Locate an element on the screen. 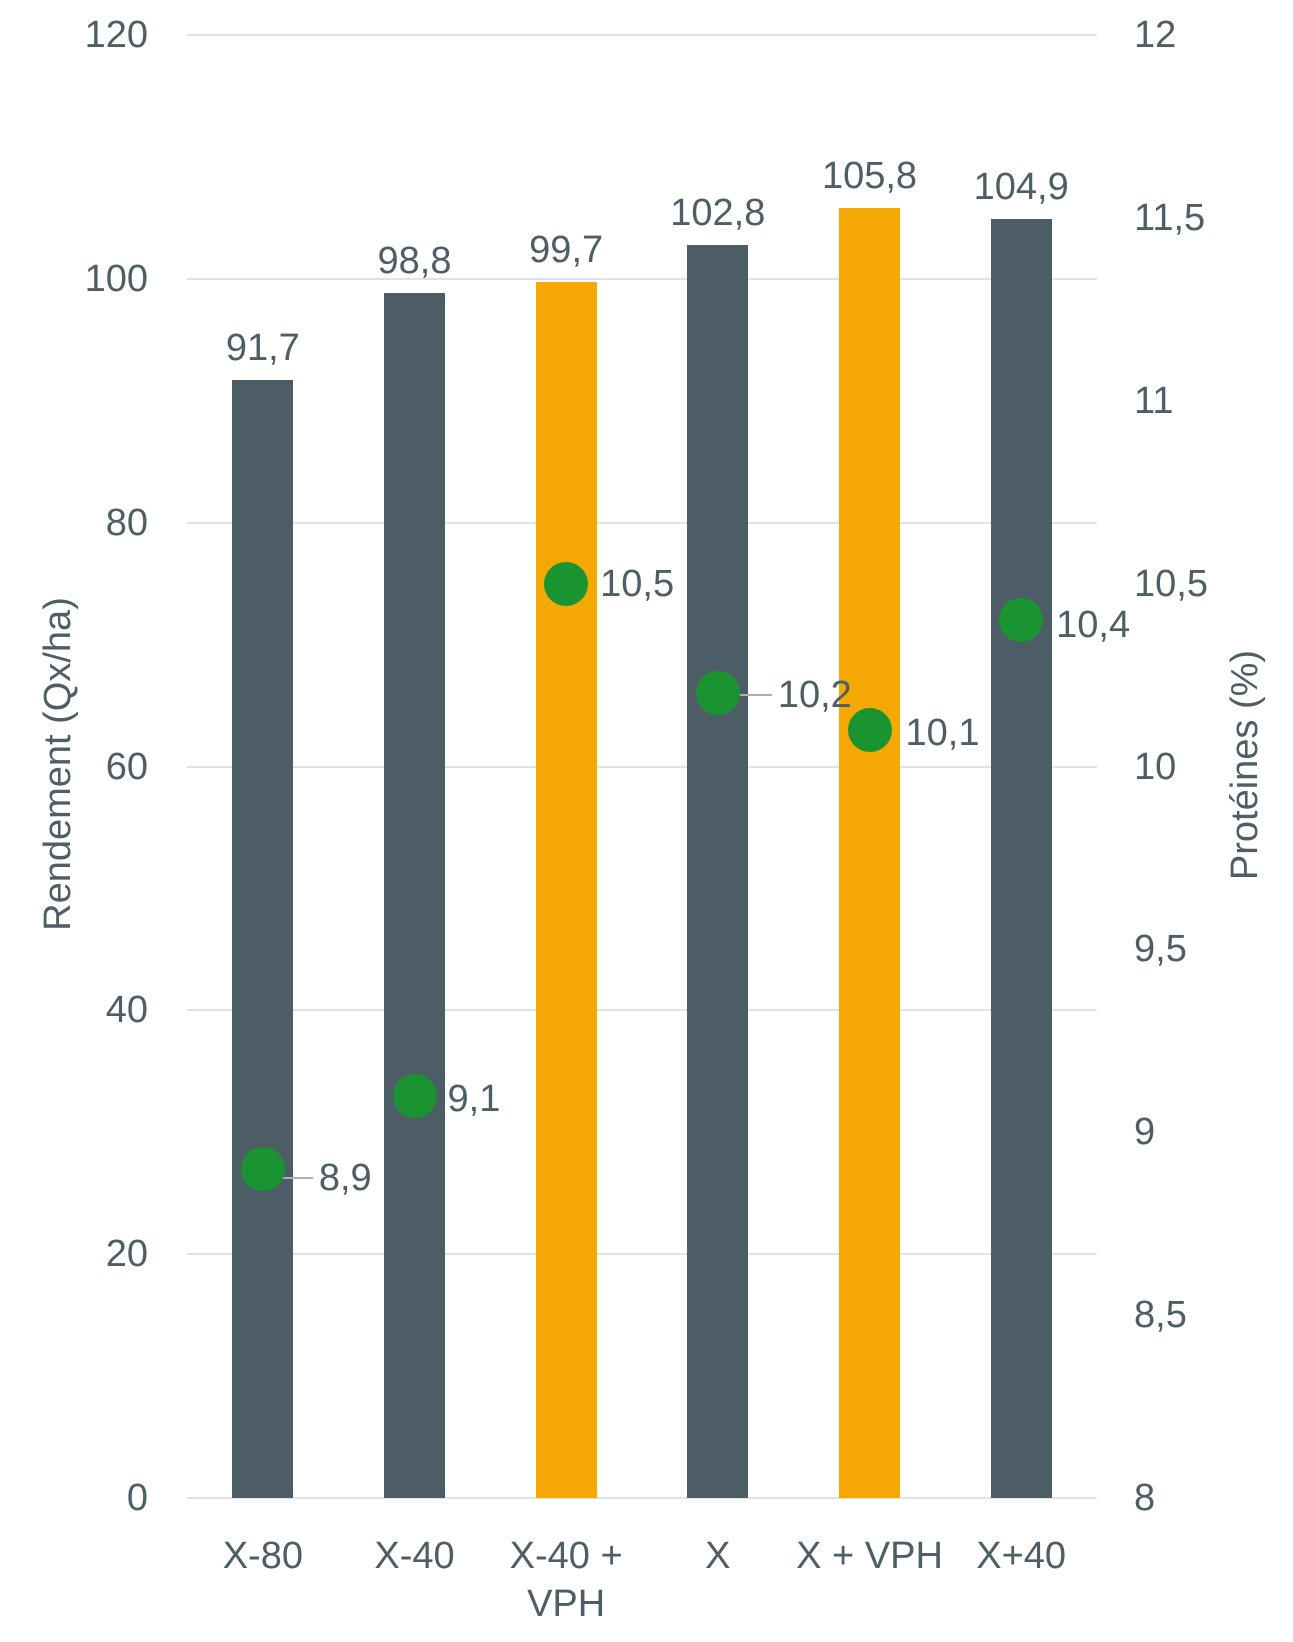  category-label-line: X+40 is located at coordinates (1021, 1556).